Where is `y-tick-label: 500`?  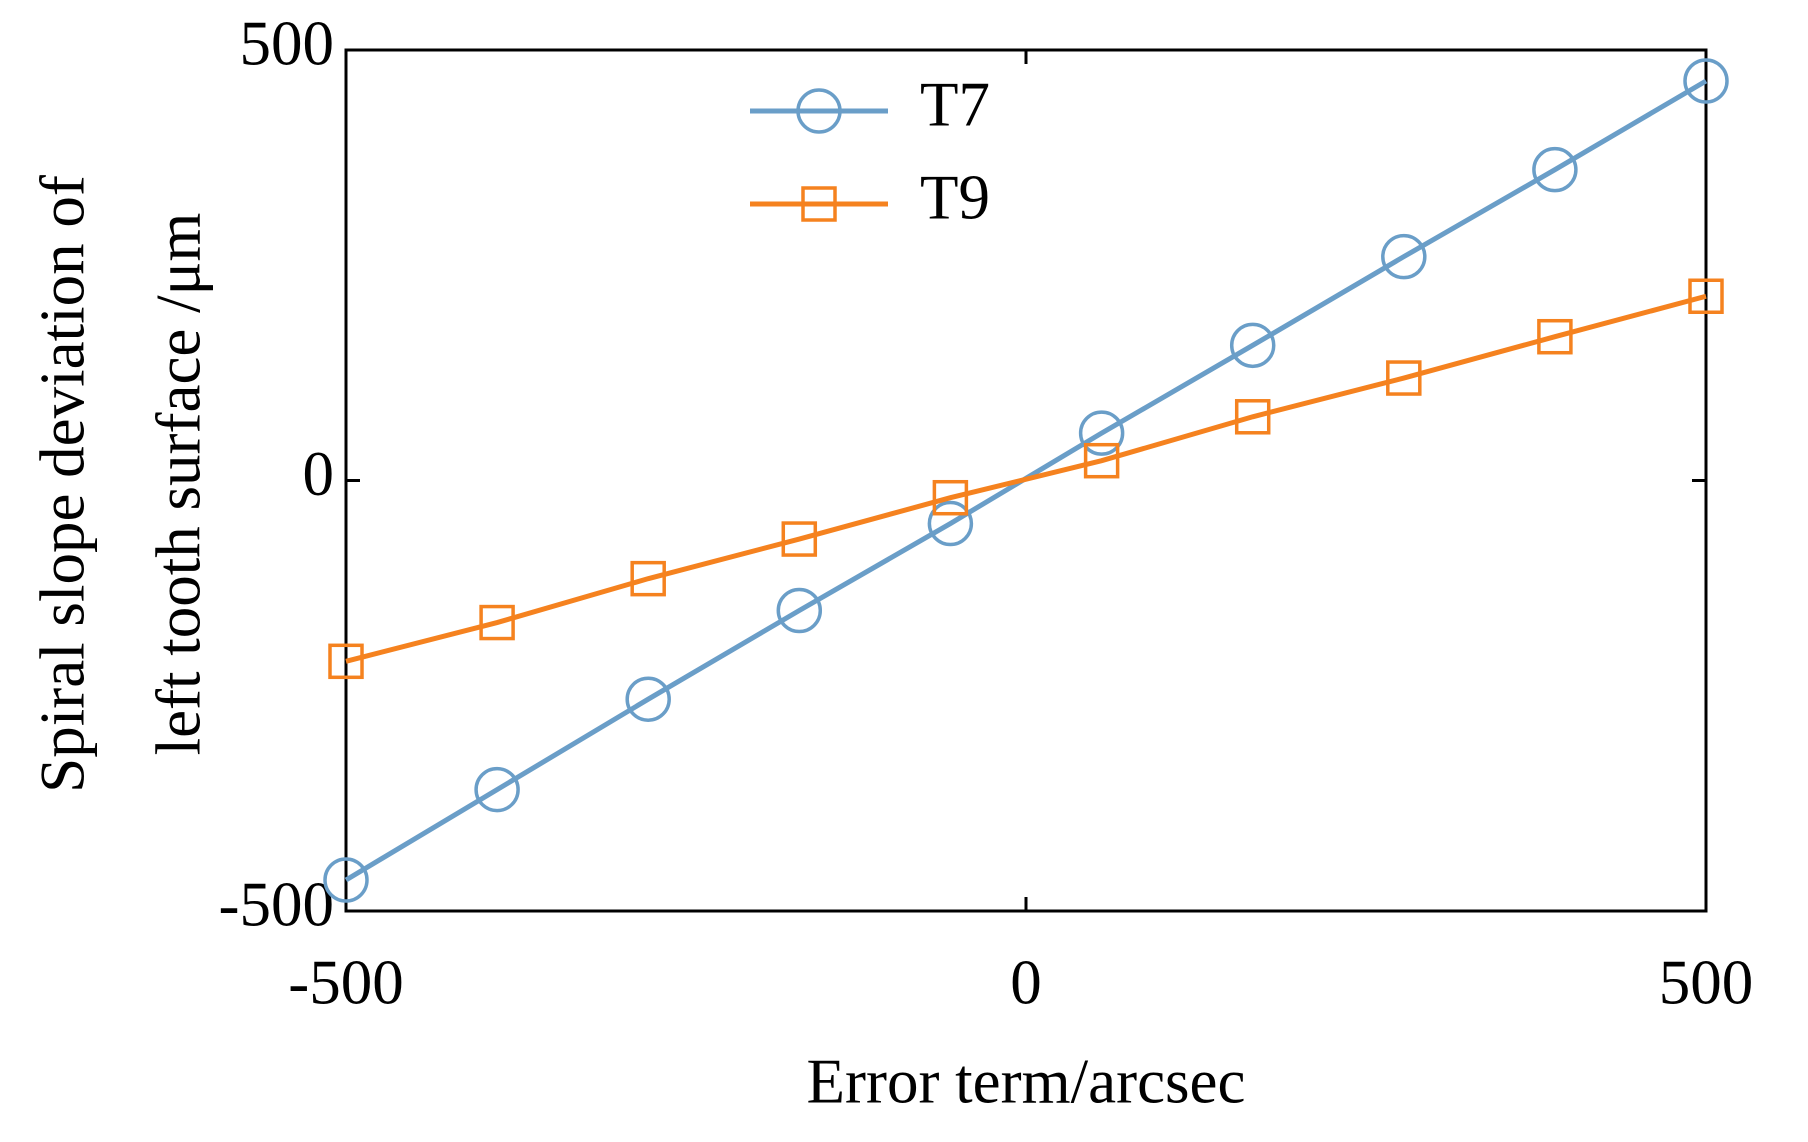
y-tick-label: 500 is located at coordinates (287, 43).